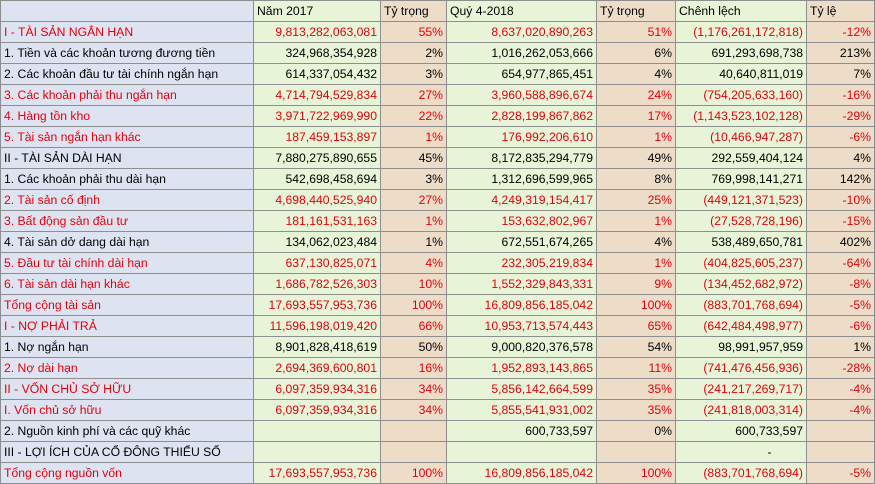 Image resolution: width=875 pixels, height=484 pixels. What do you see at coordinates (413, 473) in the screenshot?
I see `weight-2017-cell: 100%` at bounding box center [413, 473].